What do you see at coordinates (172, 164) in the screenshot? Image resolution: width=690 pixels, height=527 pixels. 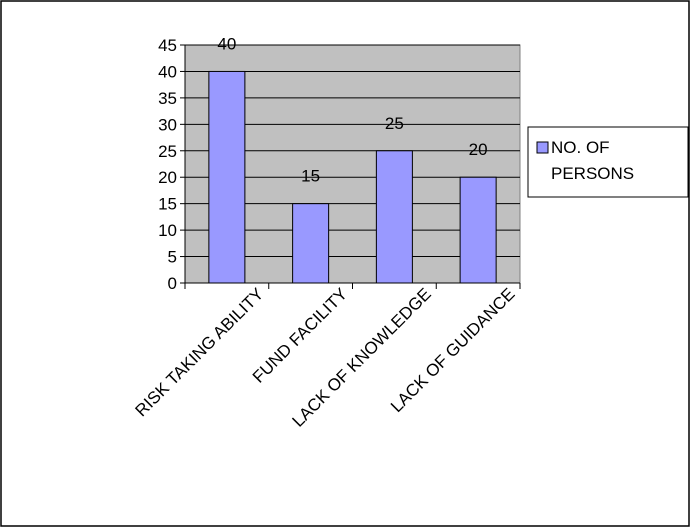 I see `y-axis: 0 5 10 15 20 25 30 35 40 45` at bounding box center [172, 164].